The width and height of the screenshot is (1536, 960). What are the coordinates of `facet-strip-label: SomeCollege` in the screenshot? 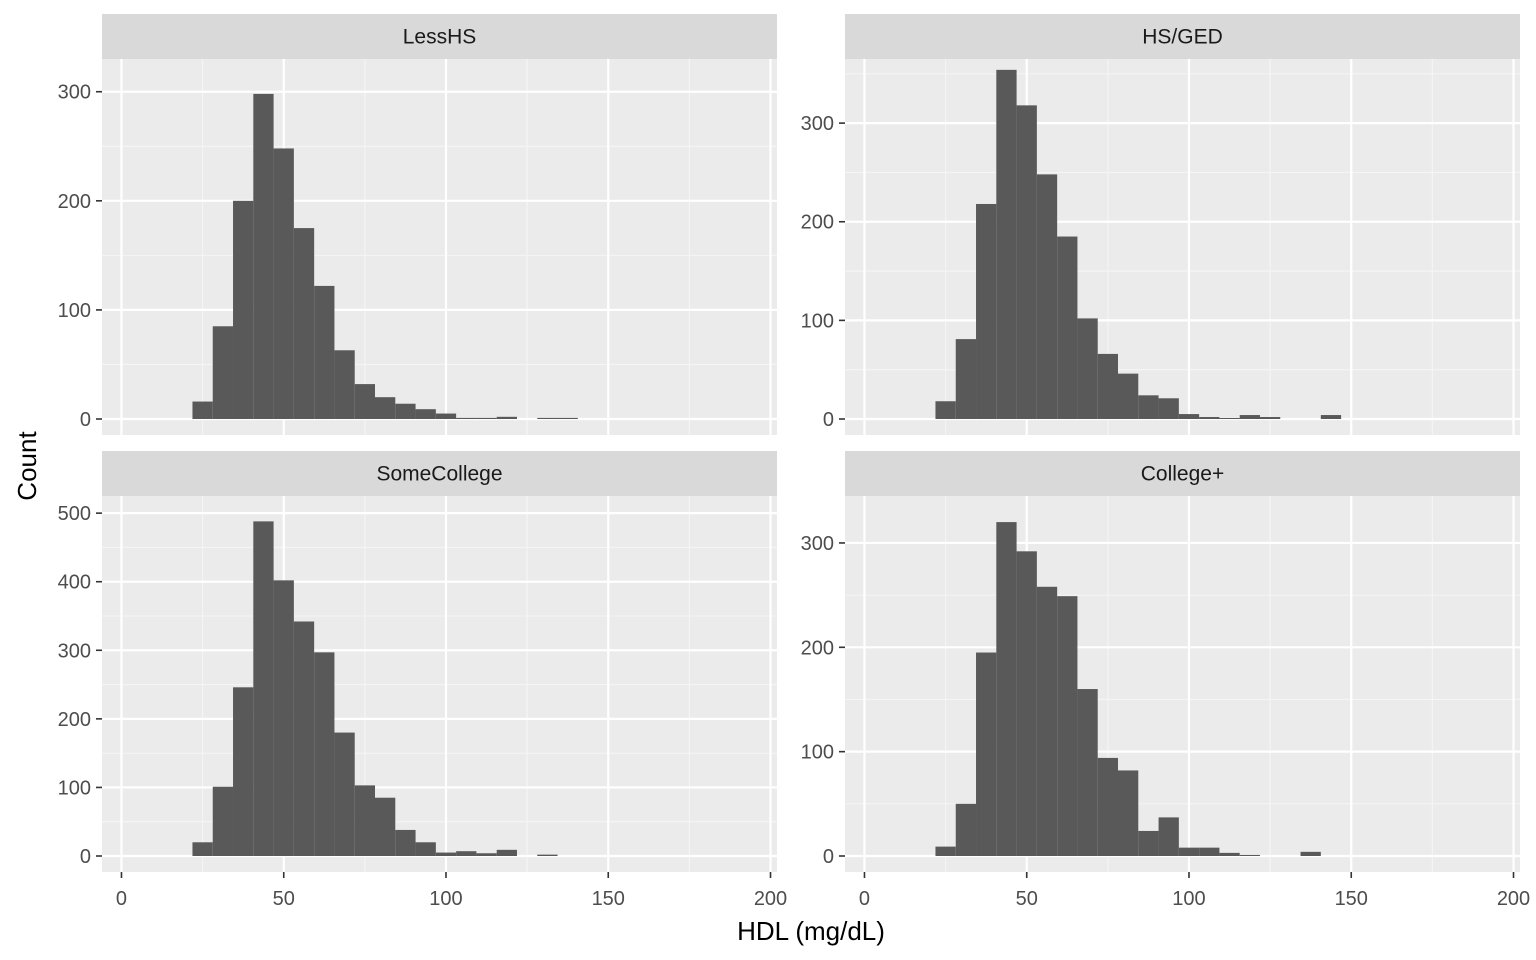 It's located at (439, 474).